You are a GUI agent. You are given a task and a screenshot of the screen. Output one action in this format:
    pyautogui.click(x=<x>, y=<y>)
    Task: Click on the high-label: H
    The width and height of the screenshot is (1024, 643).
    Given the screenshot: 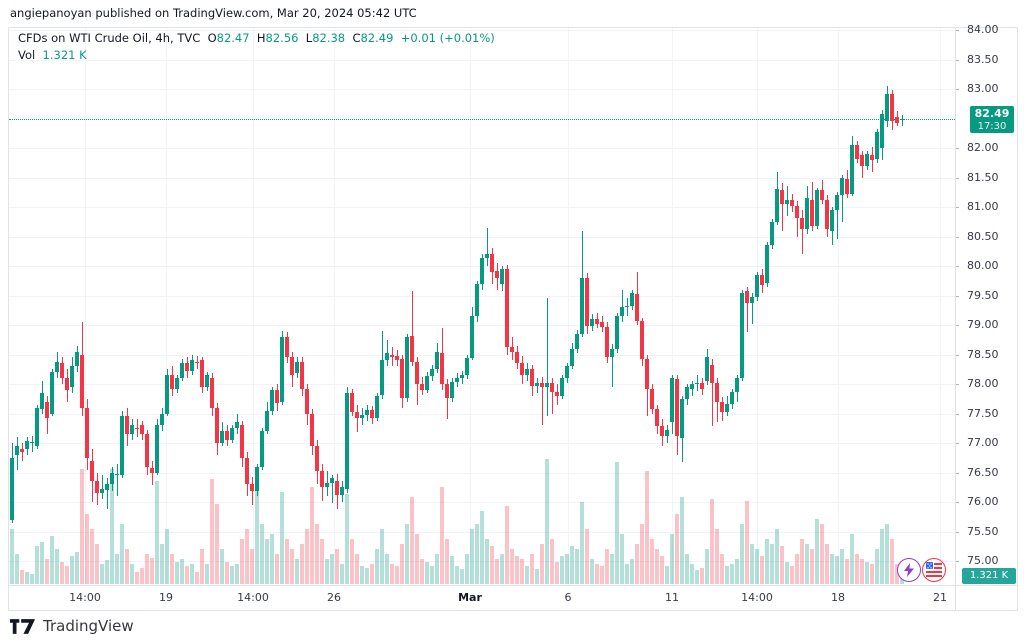 What is the action you would take?
    pyautogui.click(x=261, y=38)
    